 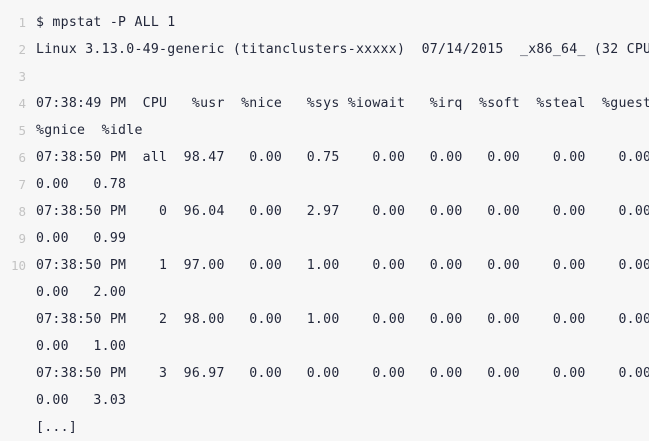 I want to click on line-number: 10, so click(x=18, y=265).